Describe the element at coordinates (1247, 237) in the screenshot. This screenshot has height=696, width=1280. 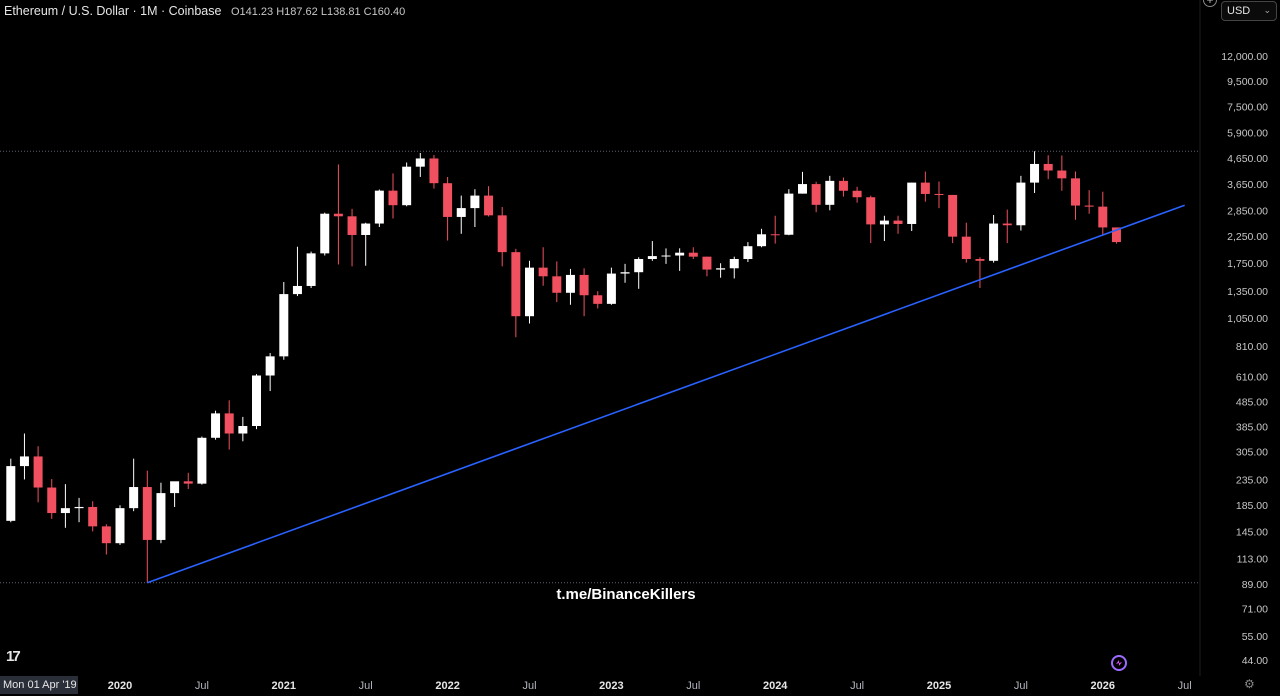
I see `y-tick-label: 2,250.00` at that location.